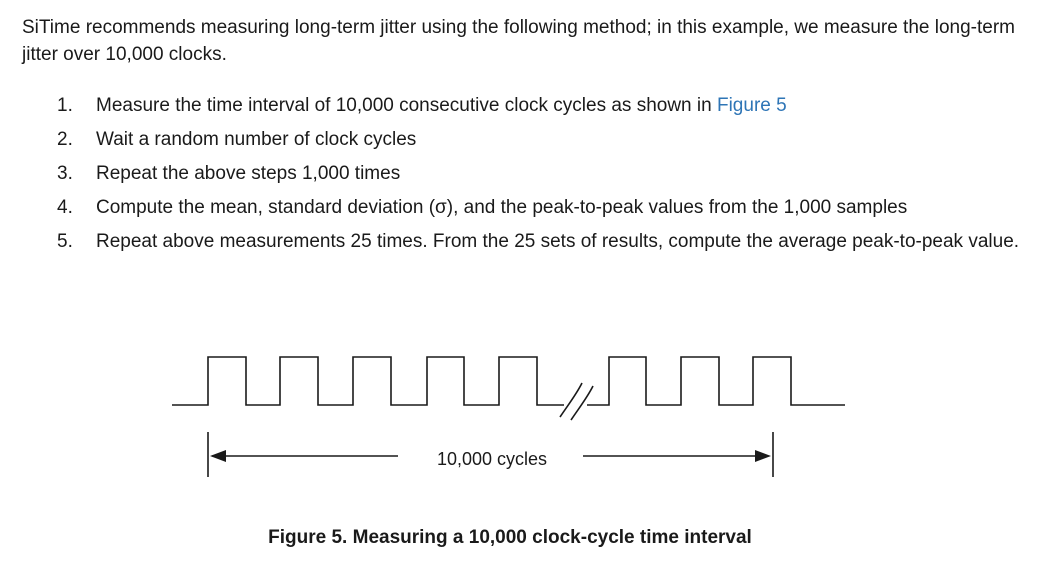 The width and height of the screenshot is (1045, 576). I want to click on step-text: Wait a random number of clock cycles, so click(256, 139).